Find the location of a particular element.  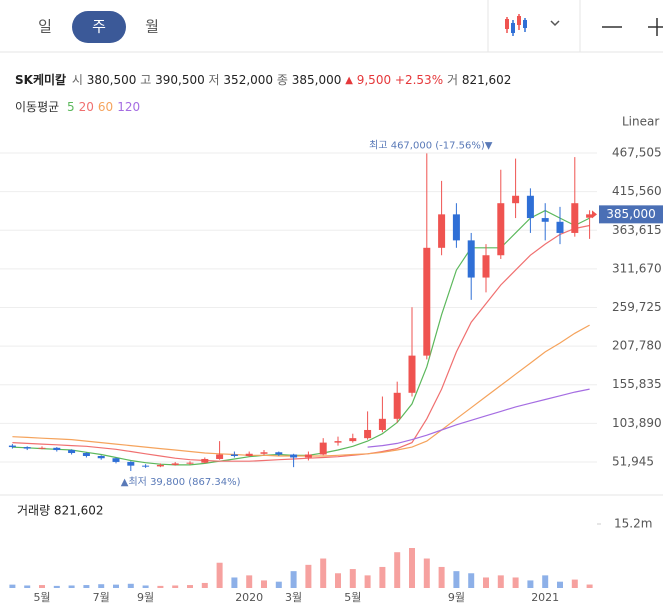

ma-legend-entry: 120 is located at coordinates (128, 107).